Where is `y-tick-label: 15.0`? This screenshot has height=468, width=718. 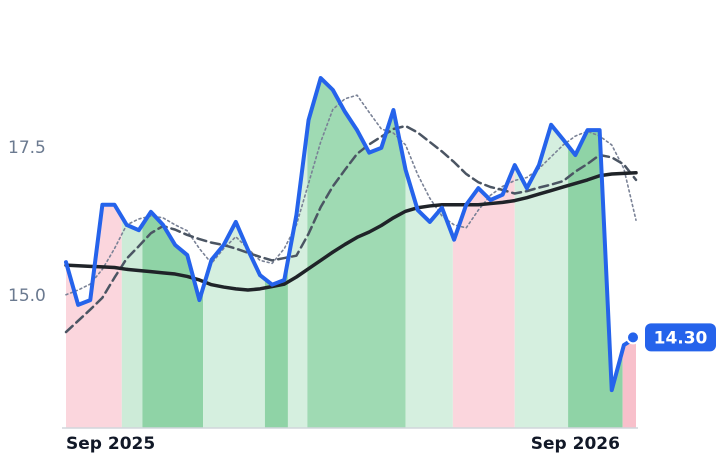
y-tick-label: 15.0 is located at coordinates (27, 296).